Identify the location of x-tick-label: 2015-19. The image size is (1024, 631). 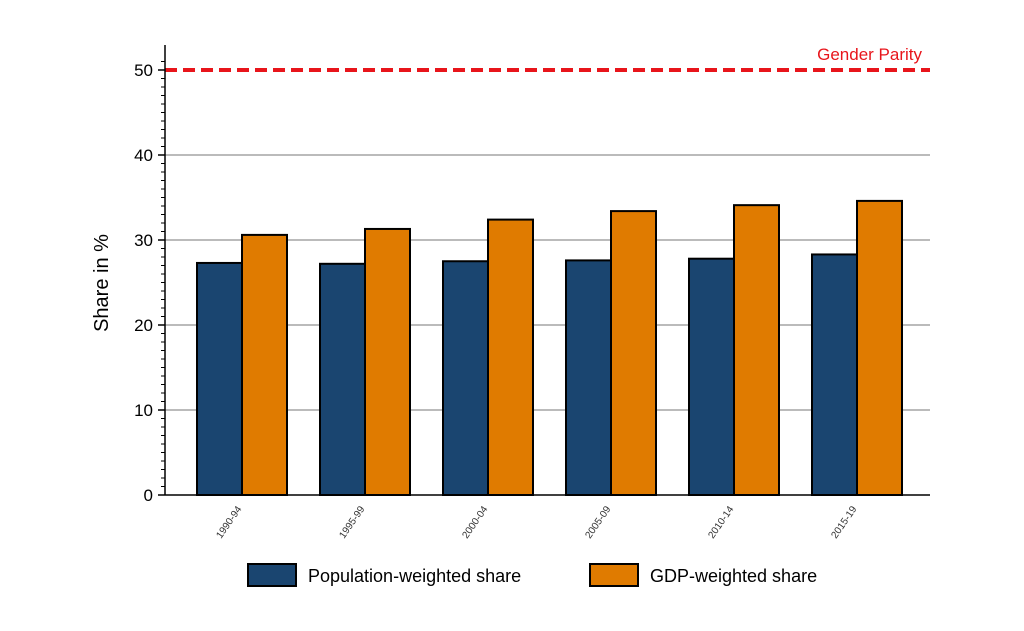
(844, 522).